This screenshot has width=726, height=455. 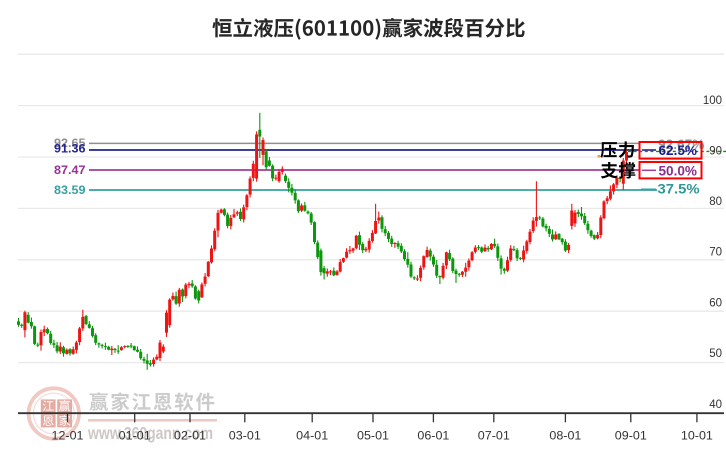 What do you see at coordinates (68, 436) in the screenshot?
I see `svg-text: 12-01` at bounding box center [68, 436].